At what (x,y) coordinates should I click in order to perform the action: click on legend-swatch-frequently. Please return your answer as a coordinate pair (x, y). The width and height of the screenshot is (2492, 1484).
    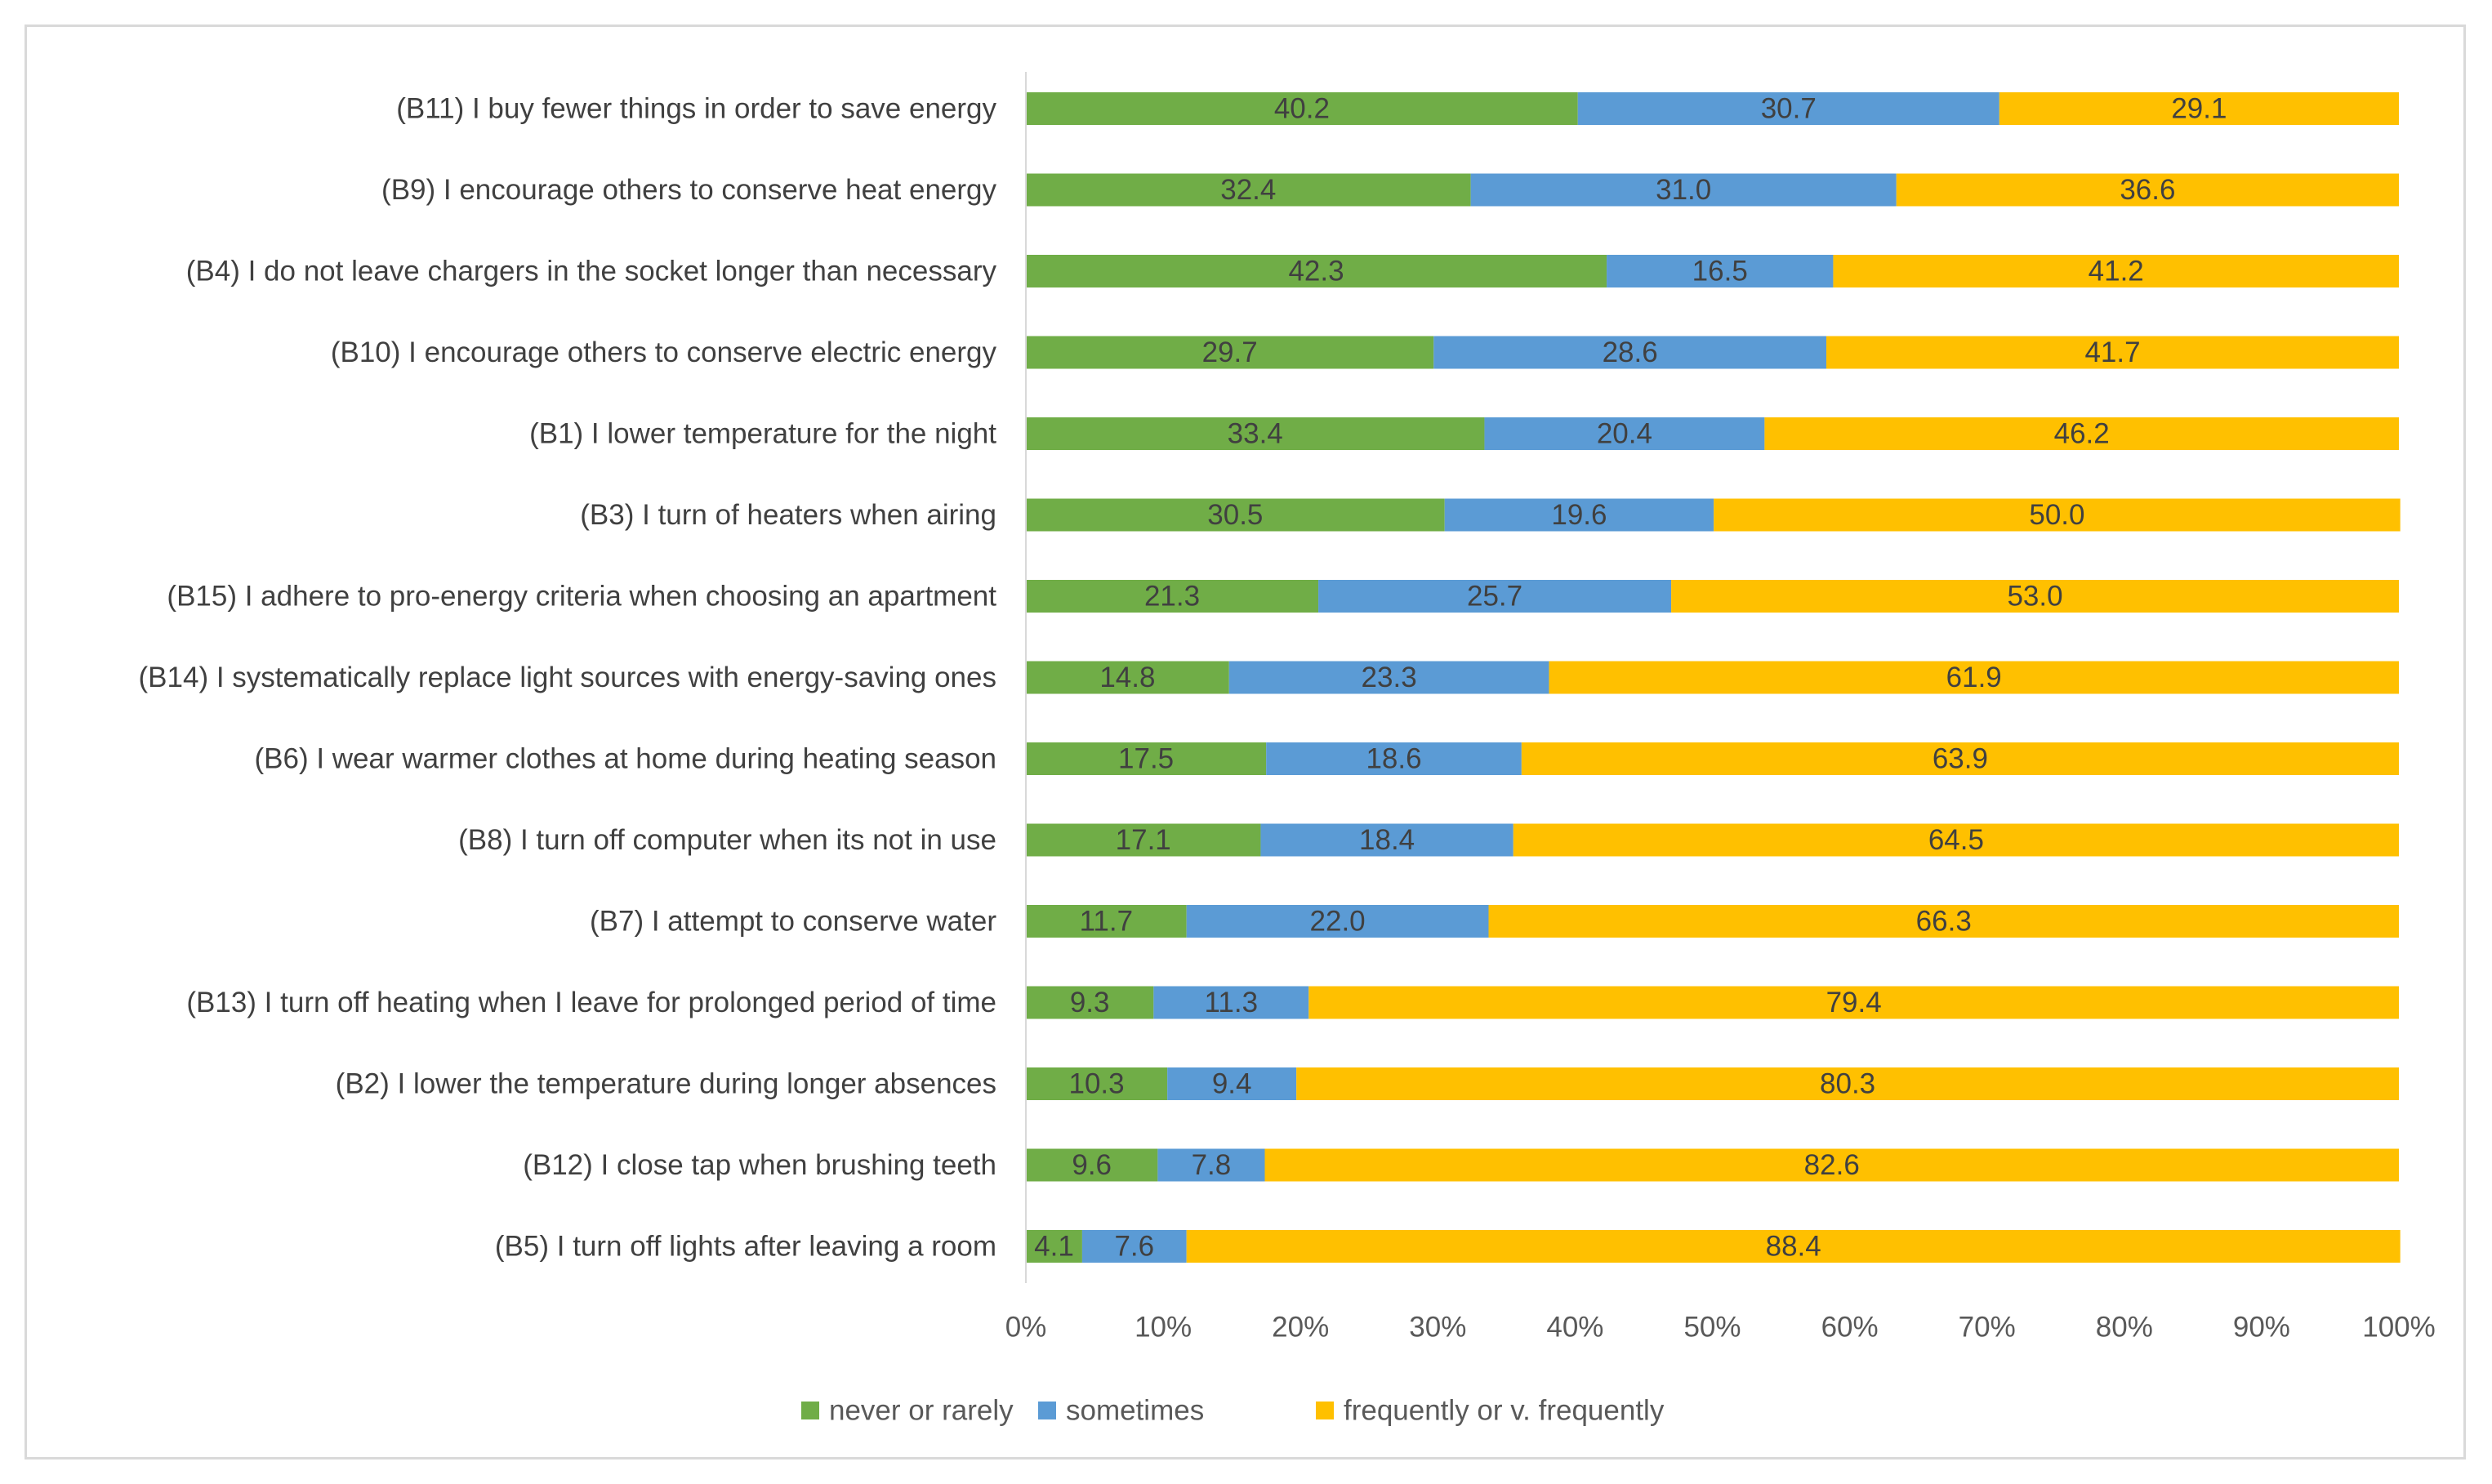
    Looking at the image, I should click on (1325, 1411).